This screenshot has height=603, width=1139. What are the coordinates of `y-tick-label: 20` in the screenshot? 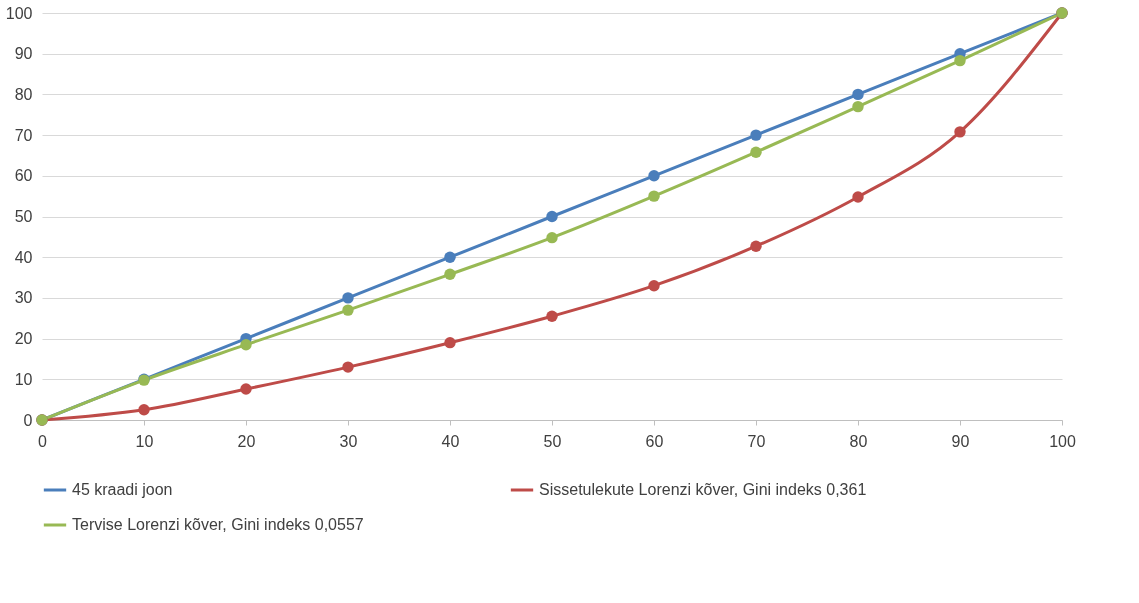 It's located at (23, 339).